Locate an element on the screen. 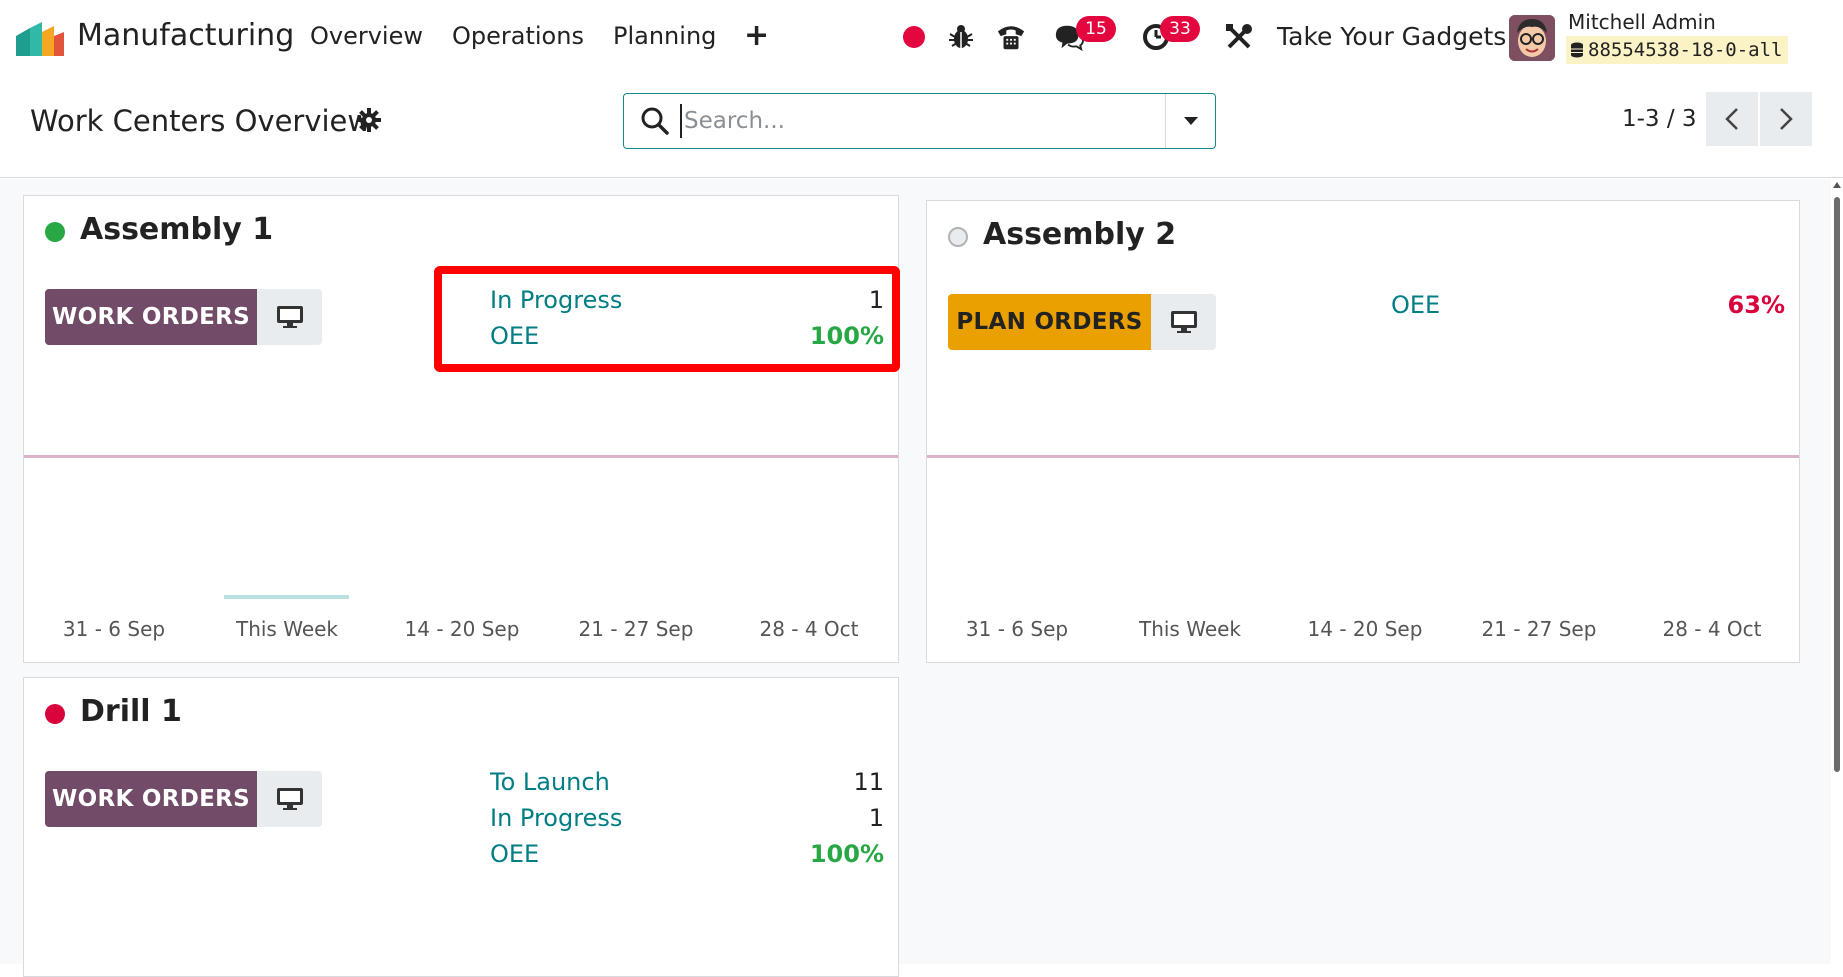 This screenshot has width=1843, height=977. search-options-toggle is located at coordinates (1190, 121).